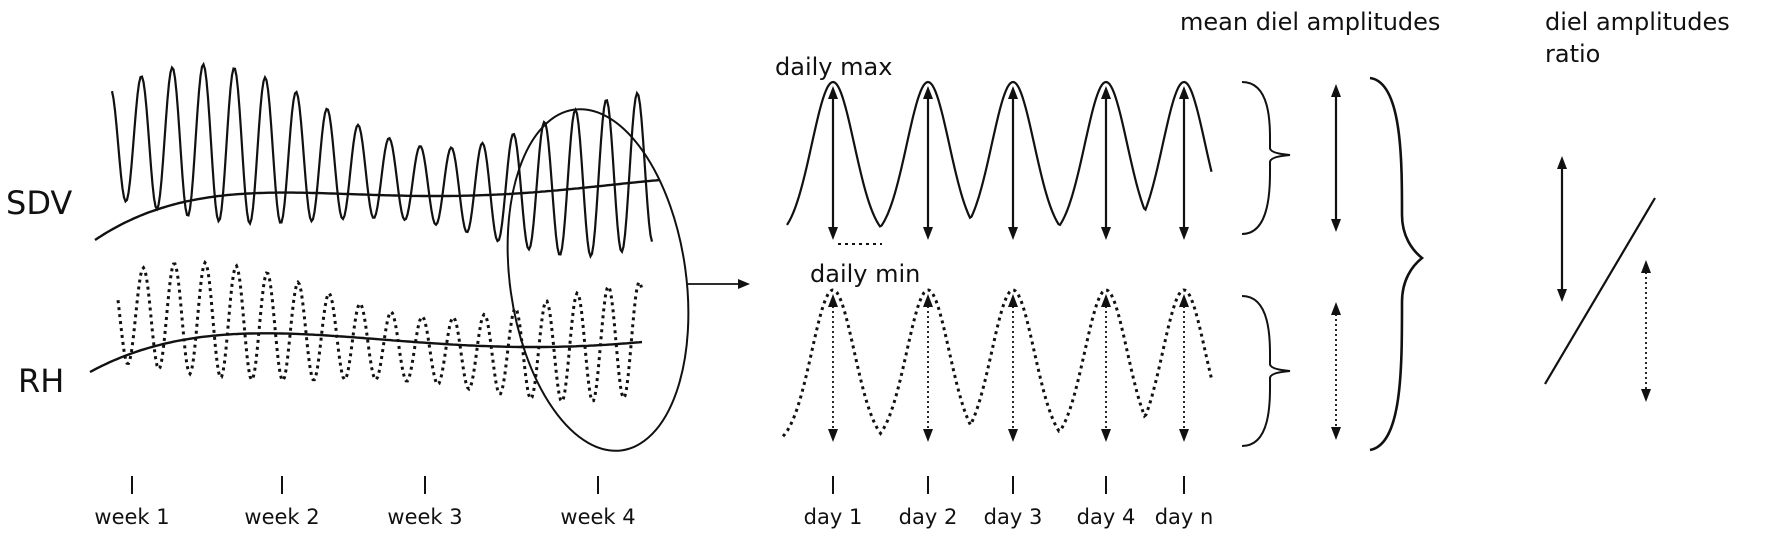 The height and width of the screenshot is (538, 1772). Describe the element at coordinates (928, 517) in the screenshot. I see `day-tick-label: day 2` at that location.